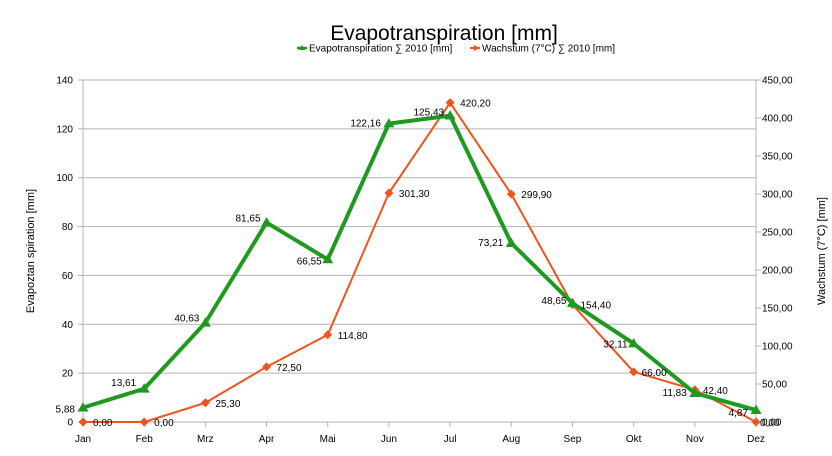 This screenshot has height=456, width=832. What do you see at coordinates (595, 306) in the screenshot?
I see `wachstum-data-label: 154,40` at bounding box center [595, 306].